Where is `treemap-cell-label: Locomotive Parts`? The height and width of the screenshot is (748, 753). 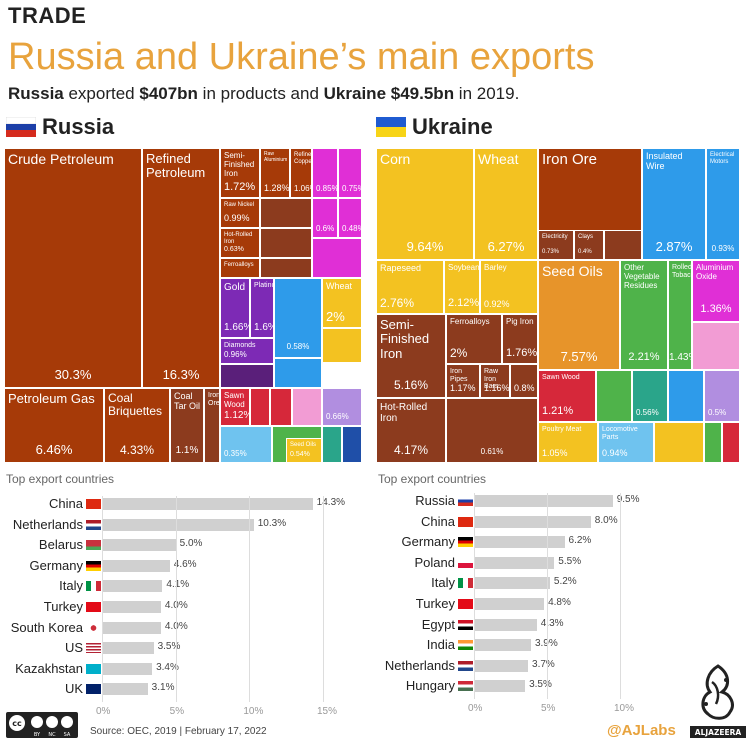
treemap-cell-label: Locomotive Parts is located at coordinates (620, 433).